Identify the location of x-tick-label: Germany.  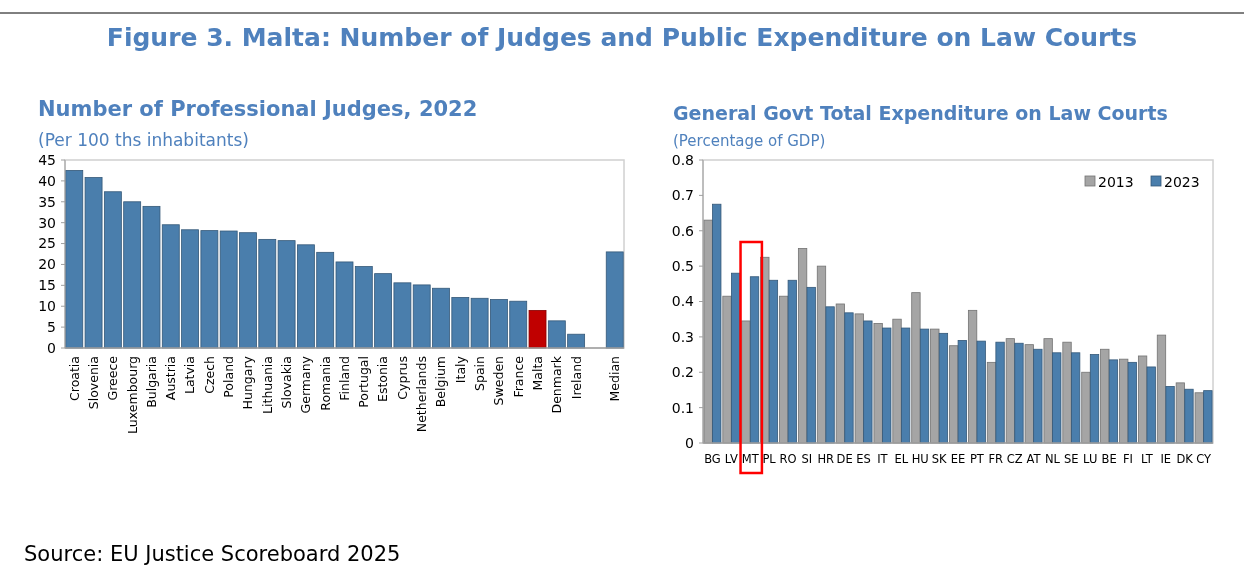
(306, 384).